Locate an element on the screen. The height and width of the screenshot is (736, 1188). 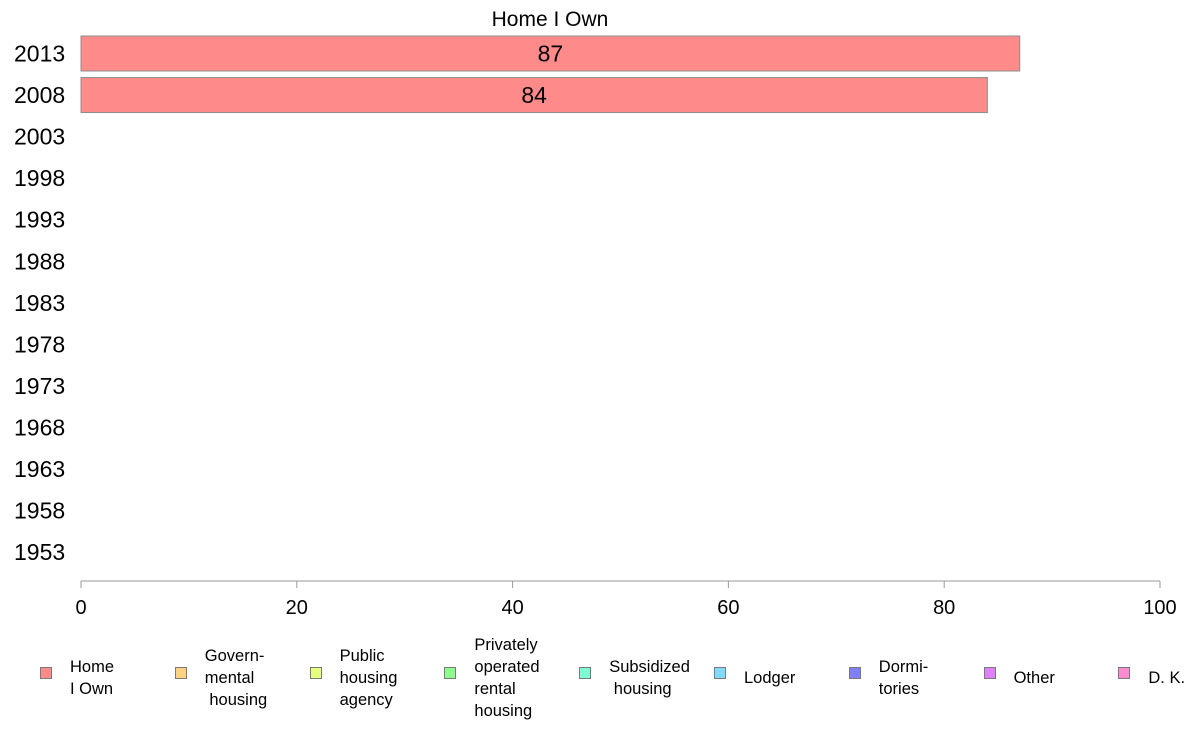
legend-item: Govern- mental housing is located at coordinates (238, 678).